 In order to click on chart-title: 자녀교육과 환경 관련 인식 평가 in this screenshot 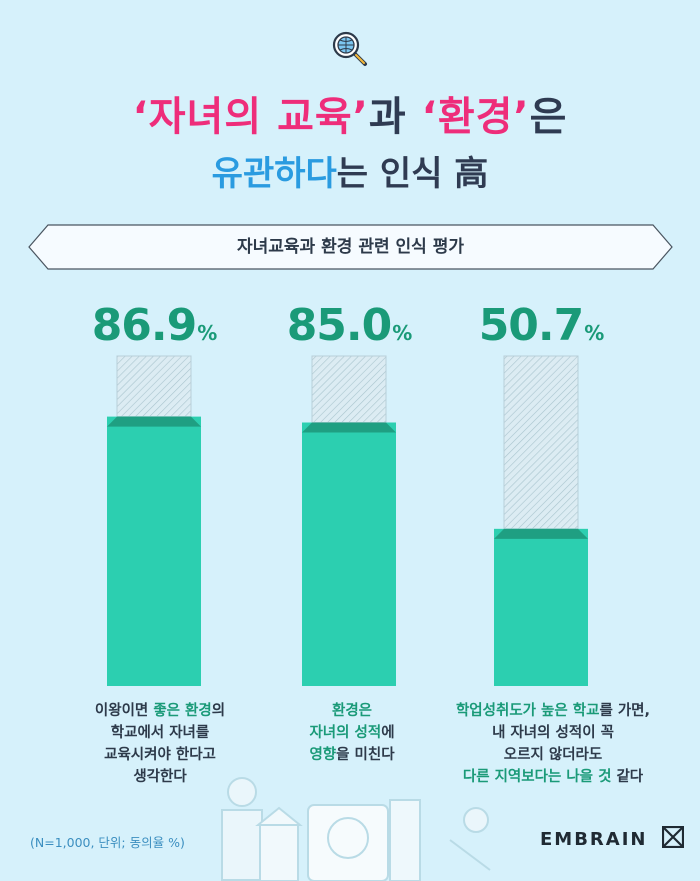, I will do `click(350, 247)`.